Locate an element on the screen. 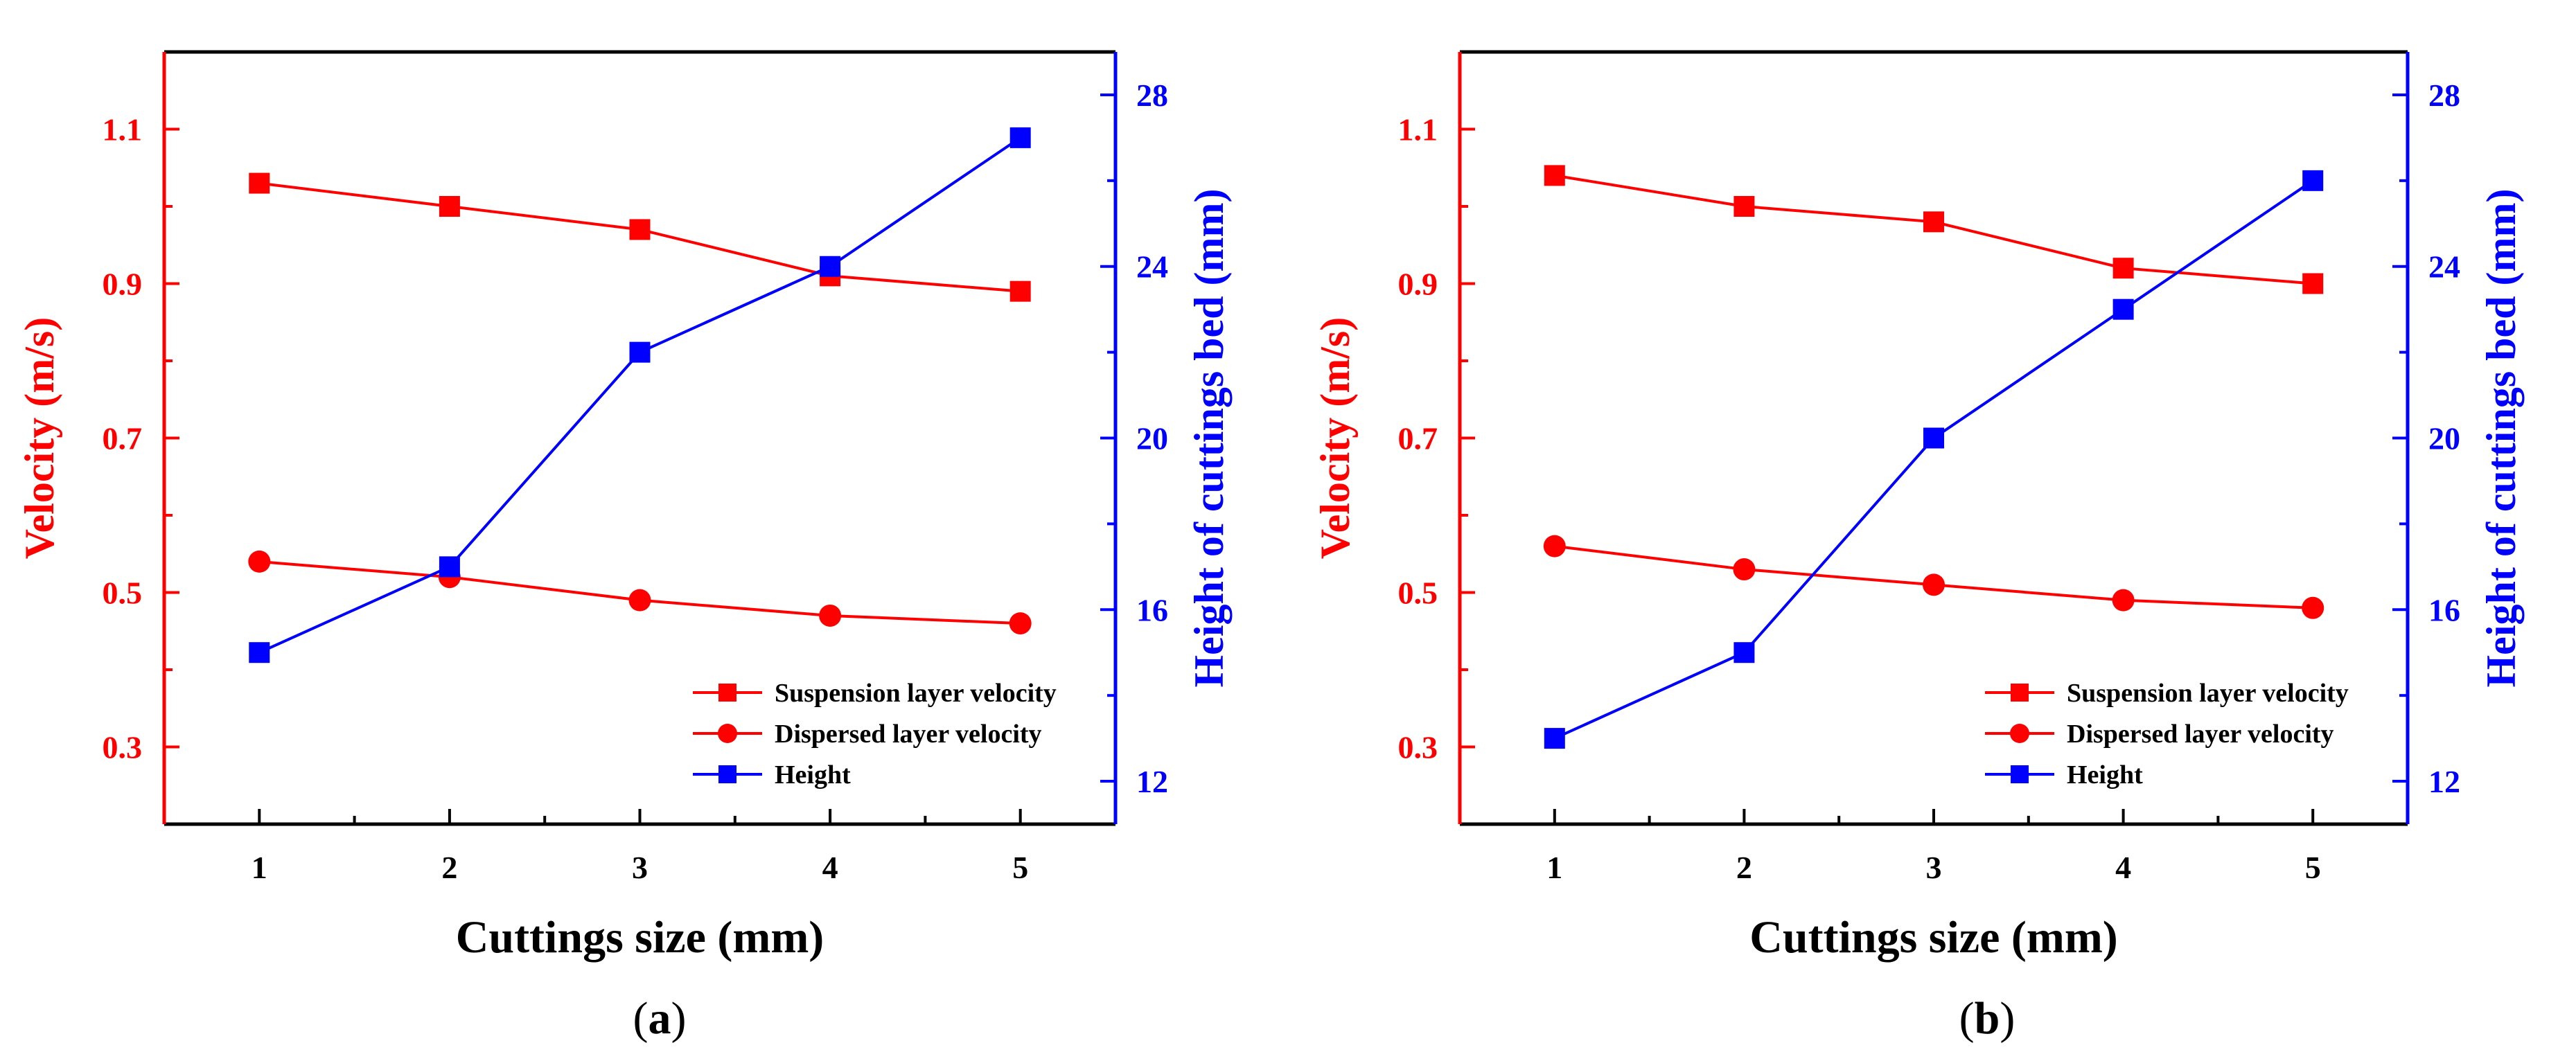 Image resolution: width=2576 pixels, height=1052 pixels. caption-letter: b is located at coordinates (1988, 1018).